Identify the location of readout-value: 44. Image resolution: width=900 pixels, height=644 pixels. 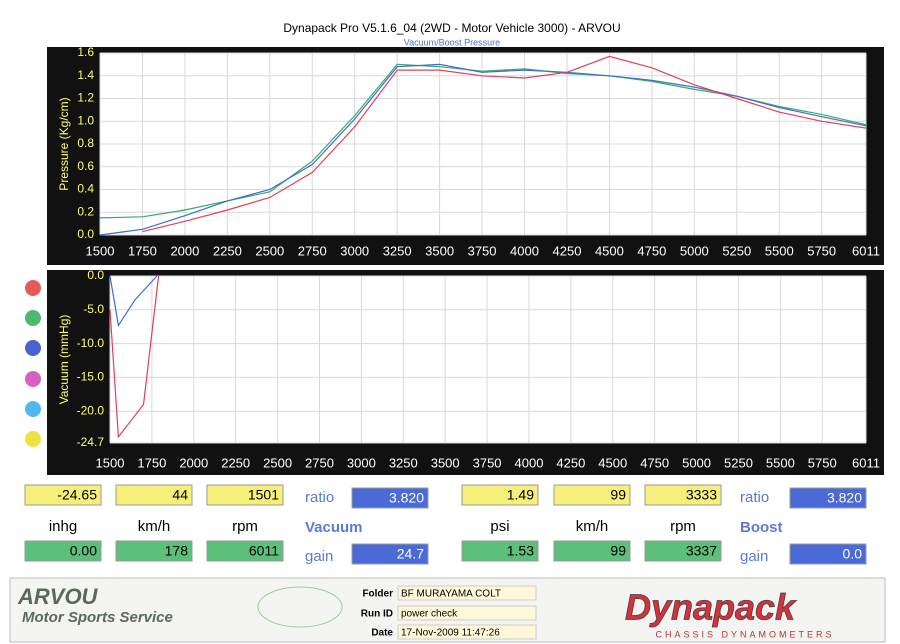
(180, 495).